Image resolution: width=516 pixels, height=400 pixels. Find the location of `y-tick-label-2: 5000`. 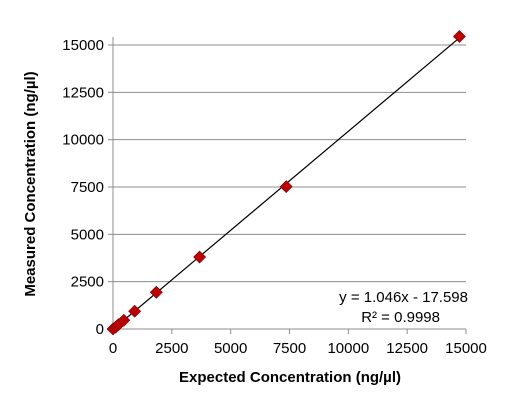

y-tick-label-2: 5000 is located at coordinates (87, 234).